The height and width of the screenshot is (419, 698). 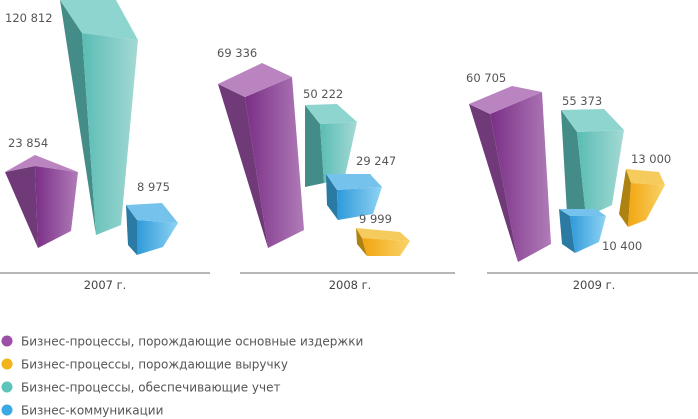 I want to click on value-label-costs-1: 69 336, so click(x=237, y=53).